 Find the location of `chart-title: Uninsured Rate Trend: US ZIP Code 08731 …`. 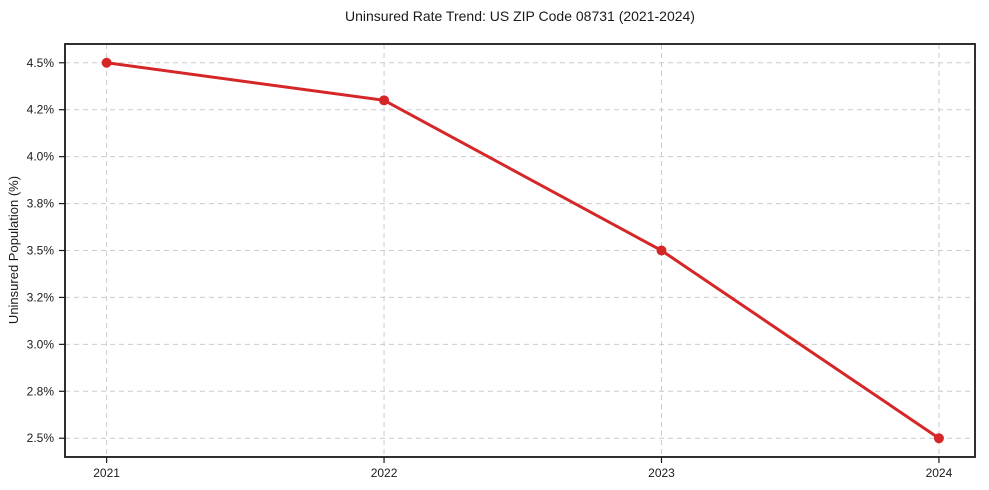

chart-title: Uninsured Rate Trend: US ZIP Code 08731 … is located at coordinates (520, 16).